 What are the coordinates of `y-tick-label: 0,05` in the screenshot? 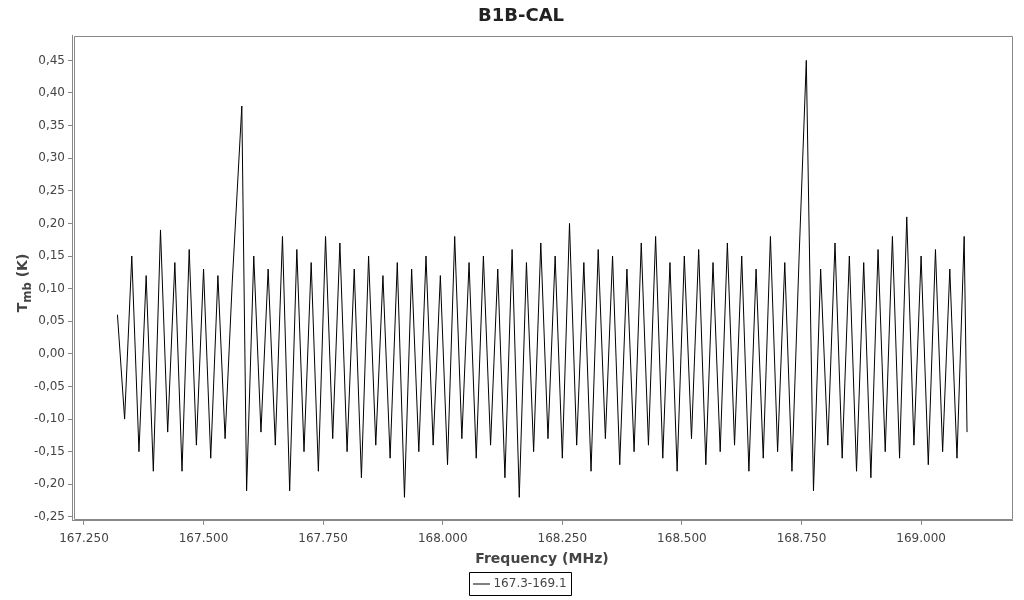 It's located at (51, 320).